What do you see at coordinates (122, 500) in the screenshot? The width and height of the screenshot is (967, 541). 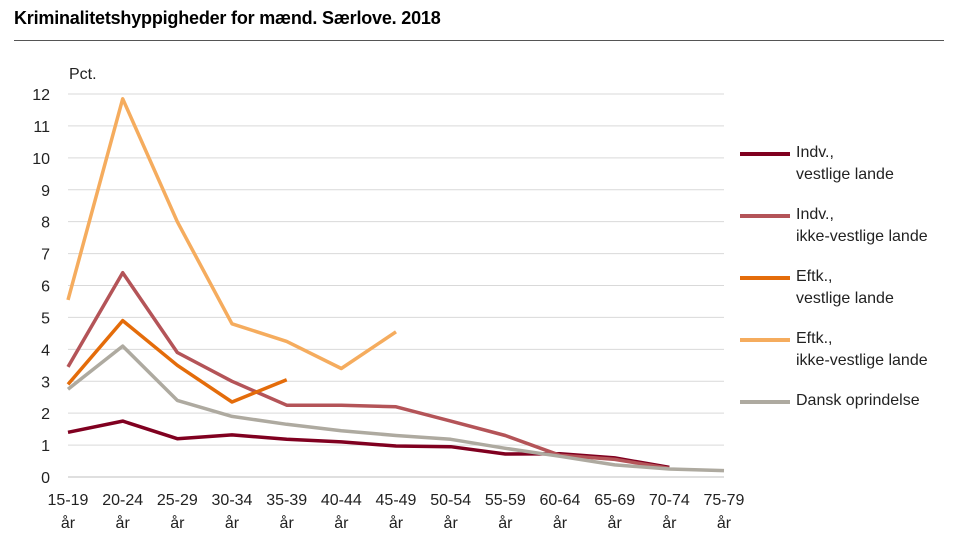 I see `x-tick-label: 20-24` at bounding box center [122, 500].